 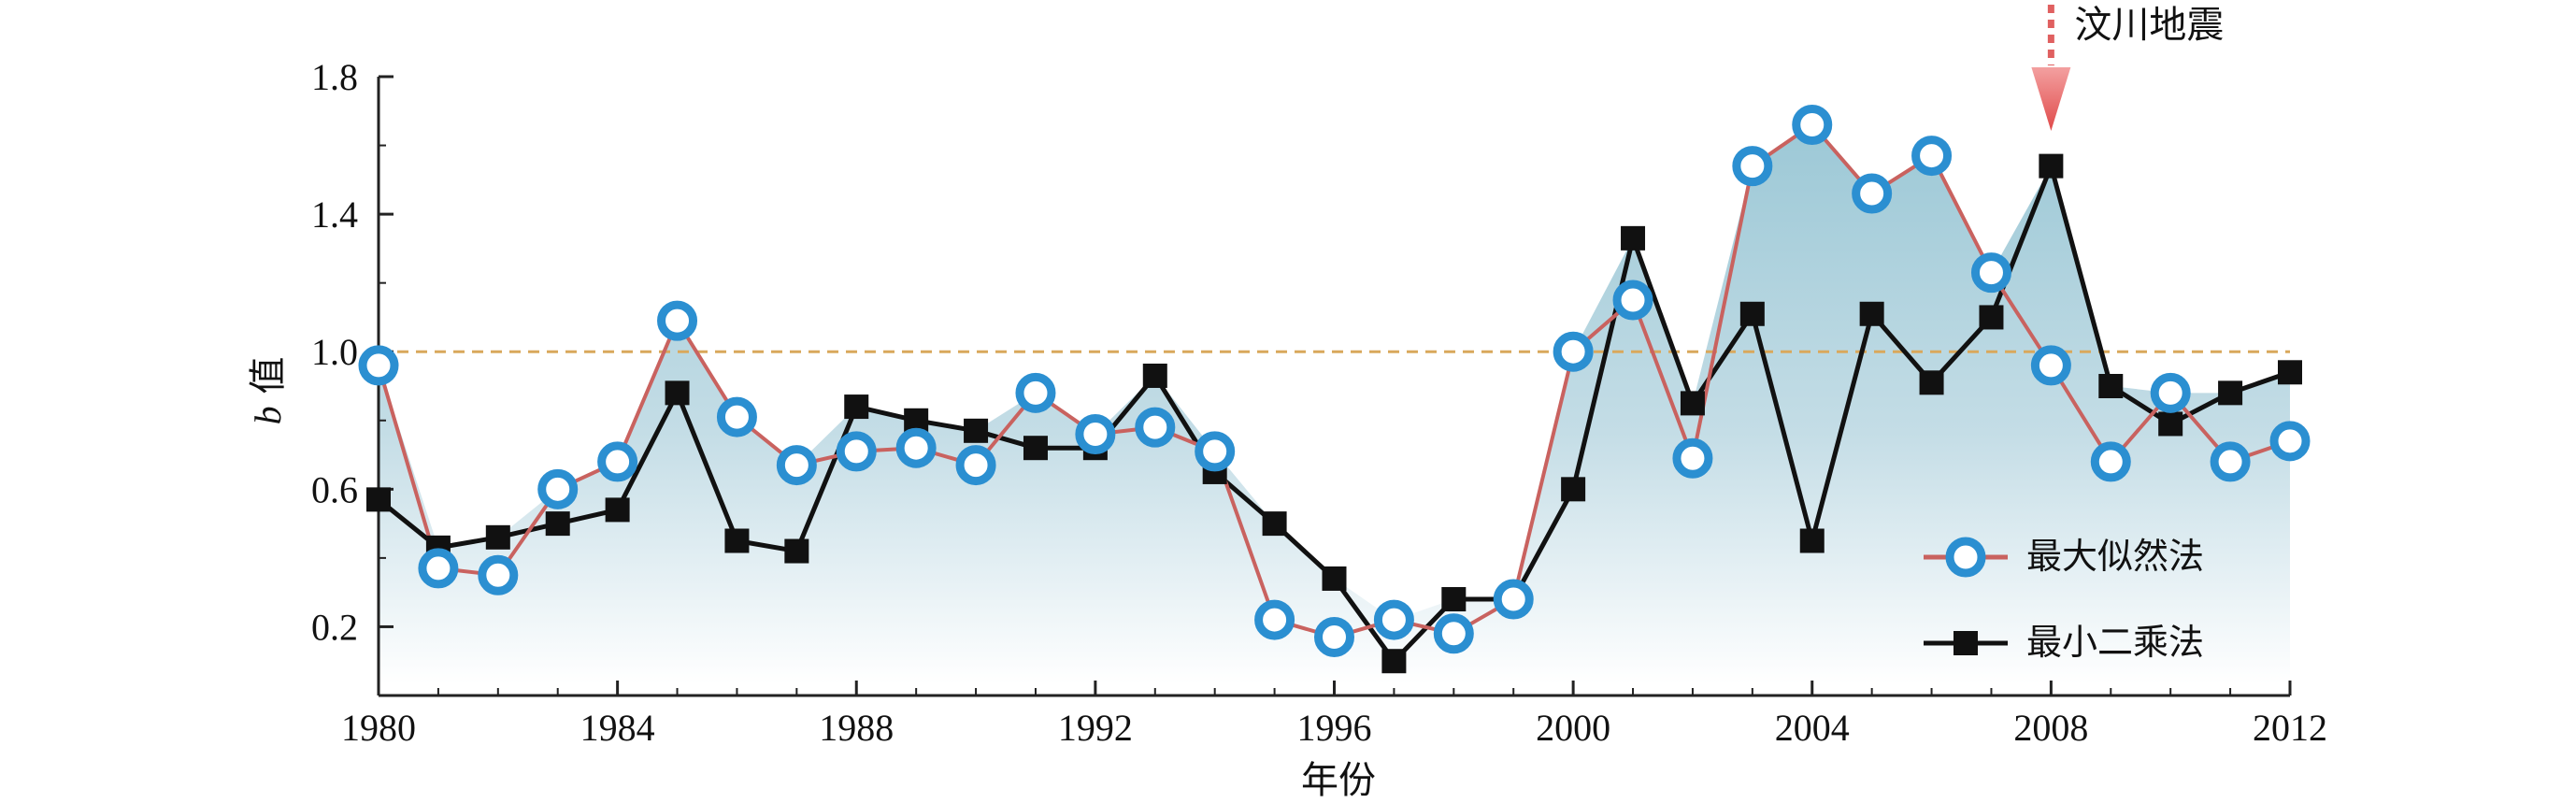 What do you see at coordinates (268, 382) in the screenshot?
I see `y-axis-title-rest: 值` at bounding box center [268, 382].